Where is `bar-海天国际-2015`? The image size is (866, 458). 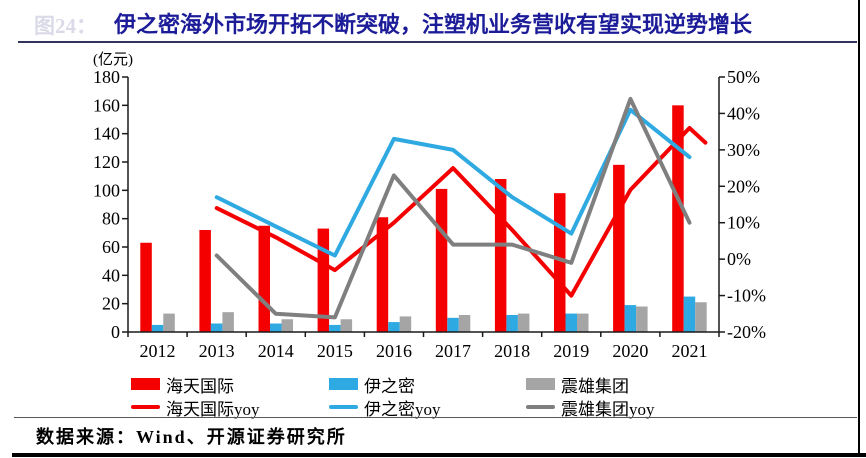
bar-海天国际-2015 is located at coordinates (323, 280).